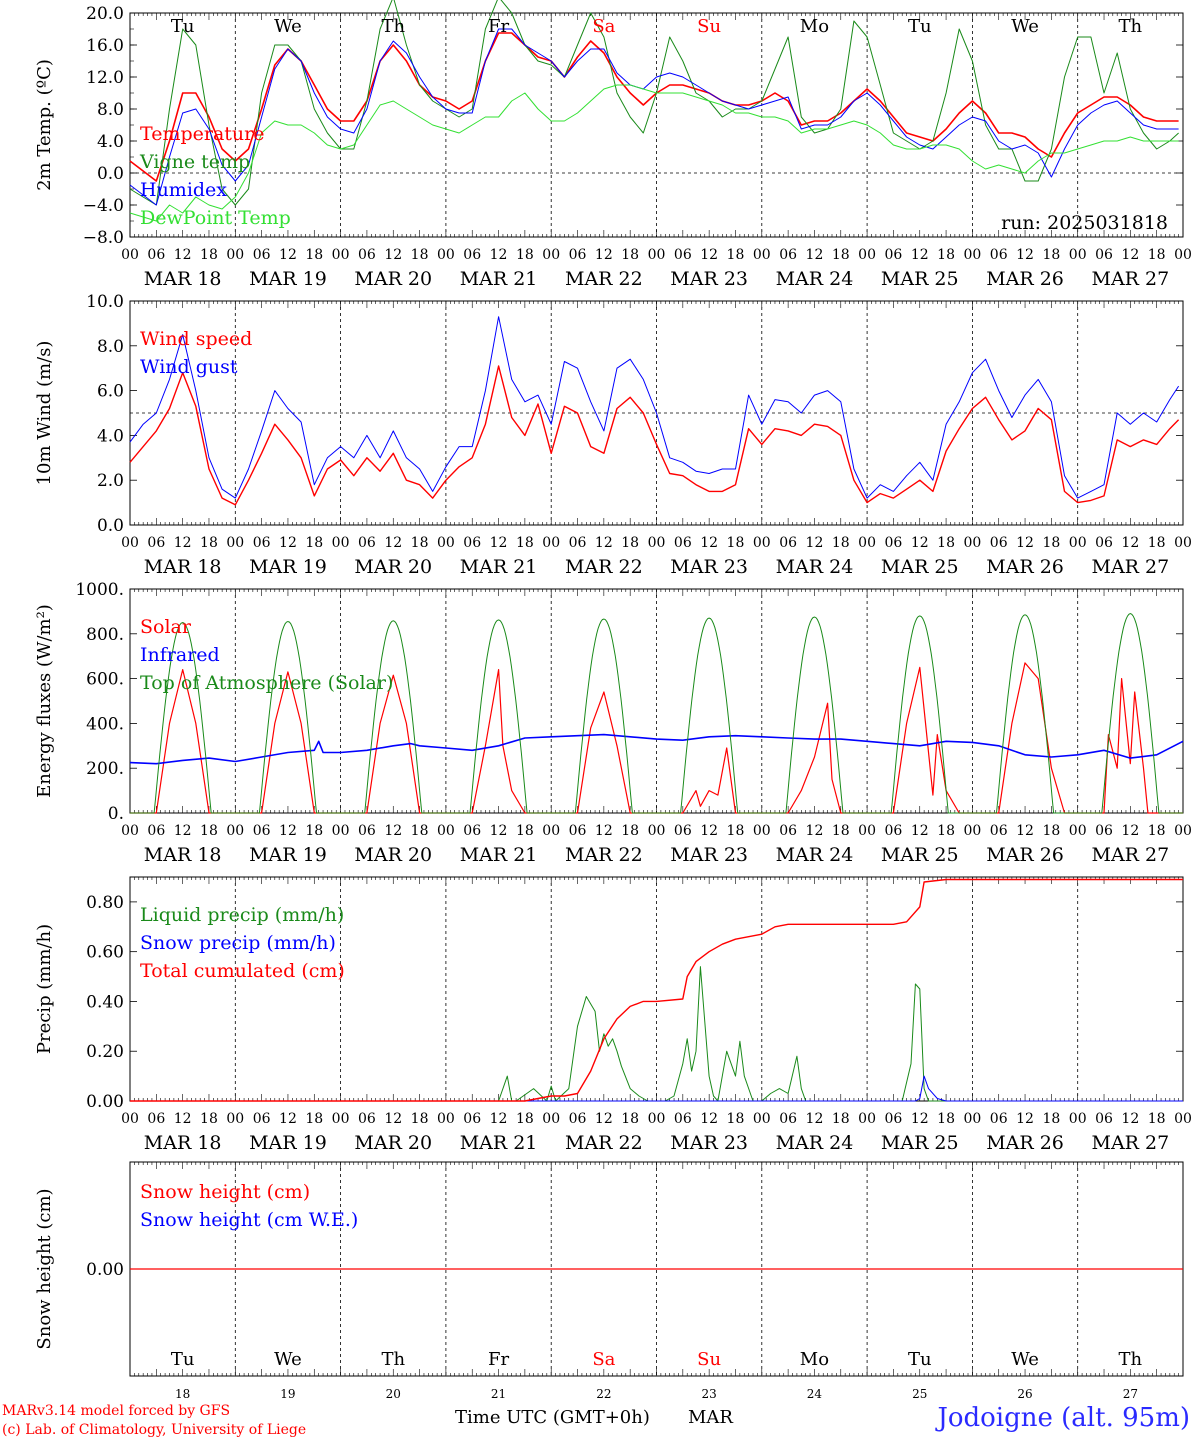  What do you see at coordinates (1025, 26) in the screenshot?
I see `weekday-label: We` at bounding box center [1025, 26].